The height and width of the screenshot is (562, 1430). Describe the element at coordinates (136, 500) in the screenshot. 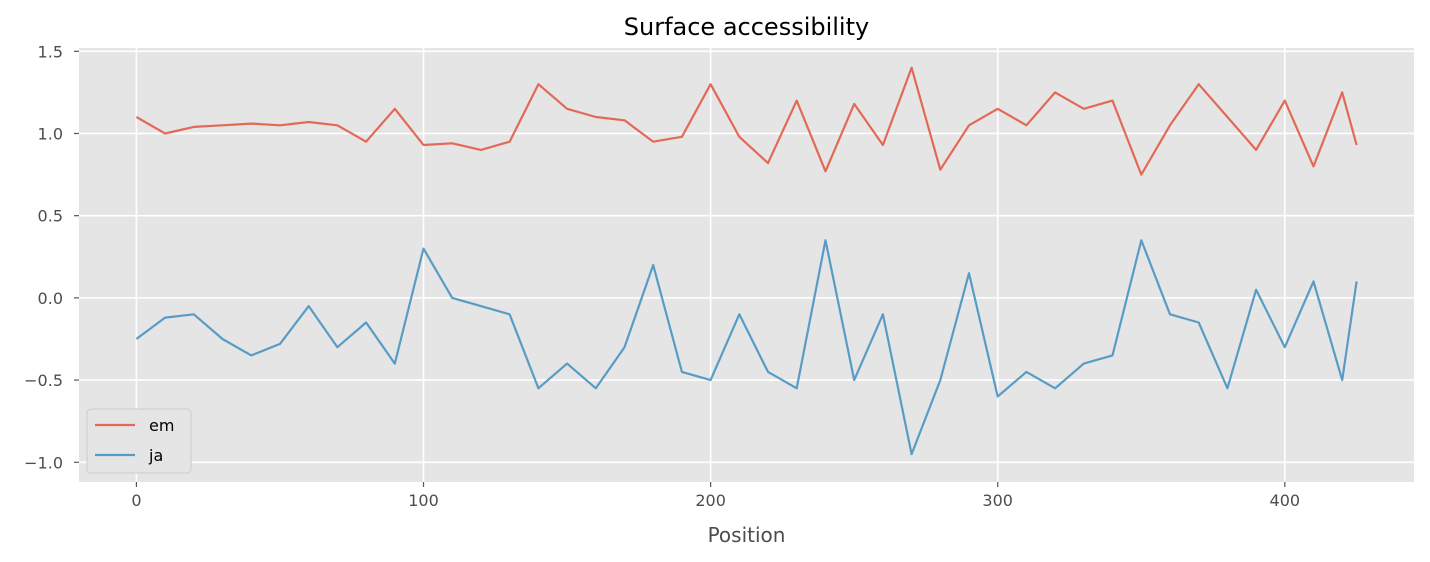

I see `x-tick-label: 0` at that location.